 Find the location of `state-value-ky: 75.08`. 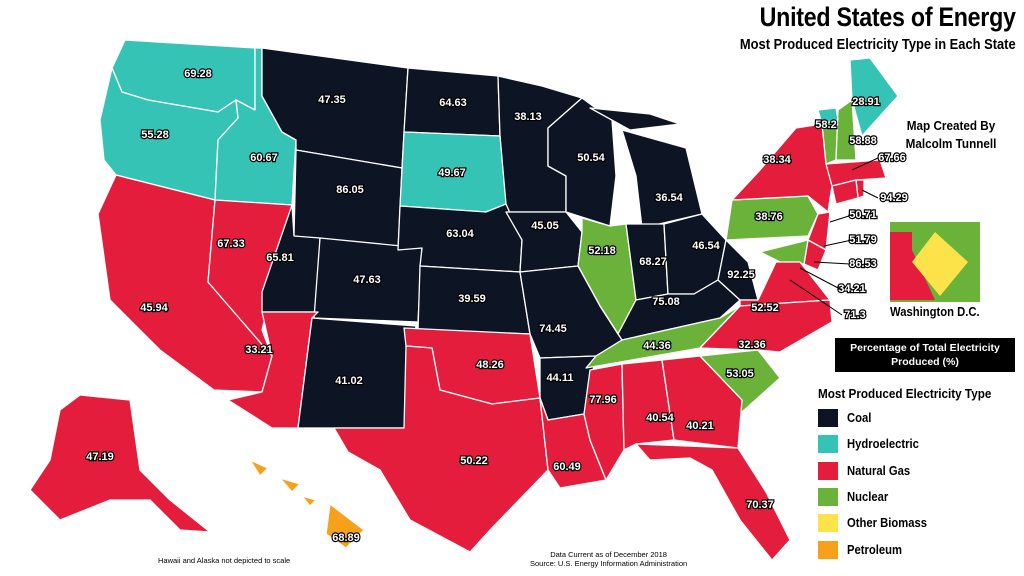

state-value-ky: 75.08 is located at coordinates (666, 302).